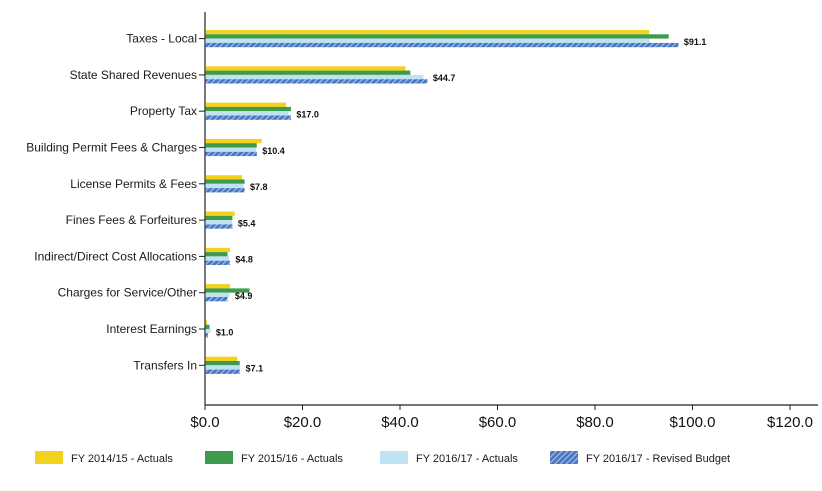 The width and height of the screenshot is (822, 491). What do you see at coordinates (161, 39) in the screenshot?
I see `category-label: Taxes - Local` at bounding box center [161, 39].